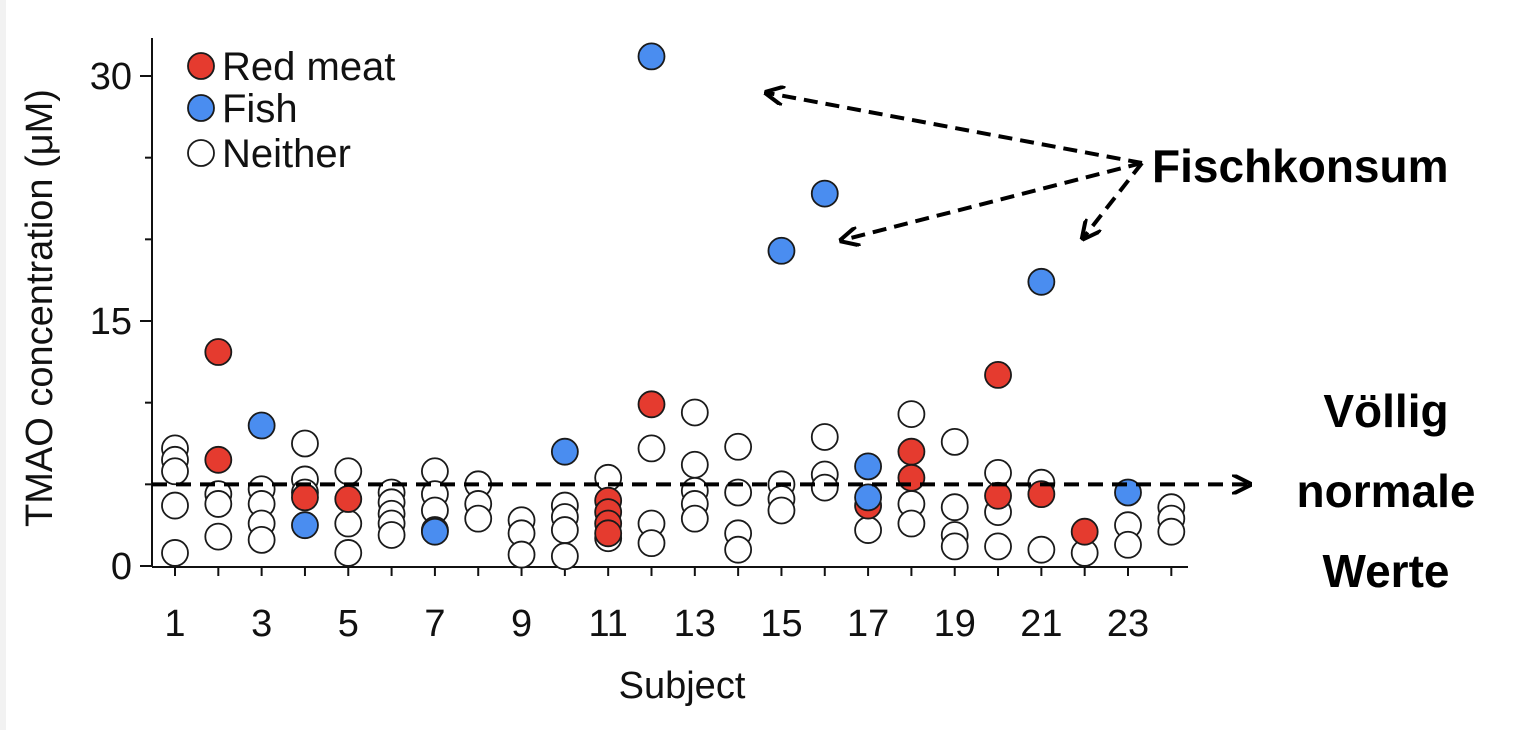 The image size is (1522, 730). What do you see at coordinates (1386, 571) in the screenshot?
I see `threshold-label-line-3: Werte` at bounding box center [1386, 571].